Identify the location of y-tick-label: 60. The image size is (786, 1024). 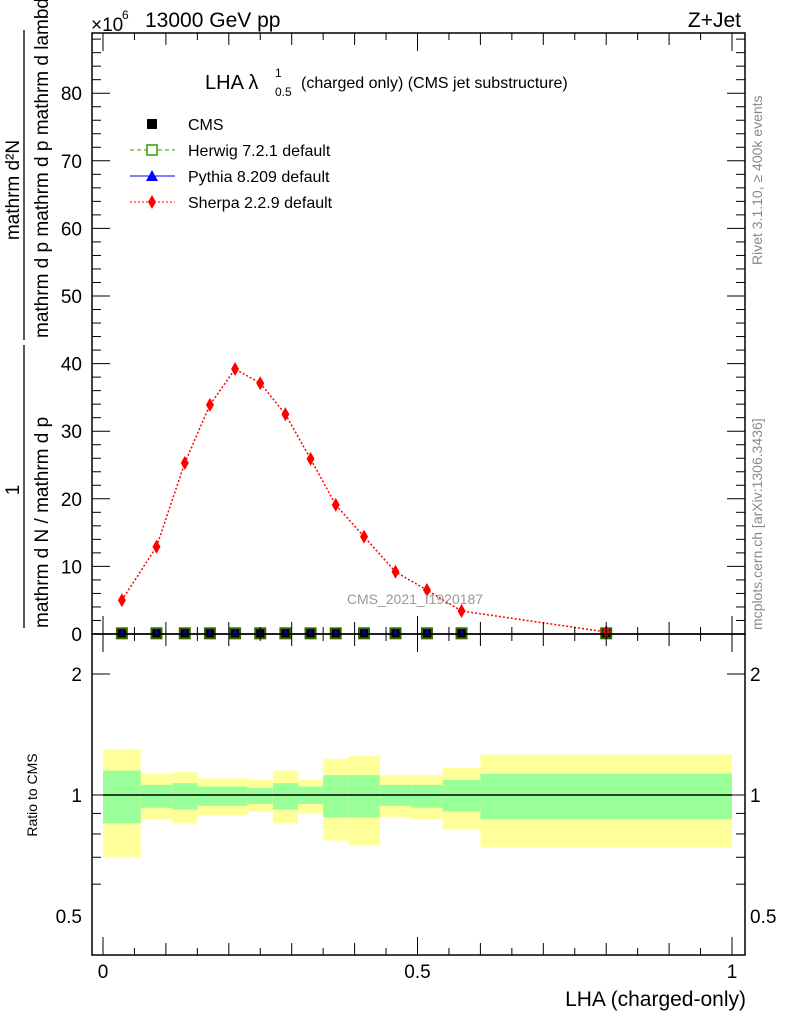
(71, 229).